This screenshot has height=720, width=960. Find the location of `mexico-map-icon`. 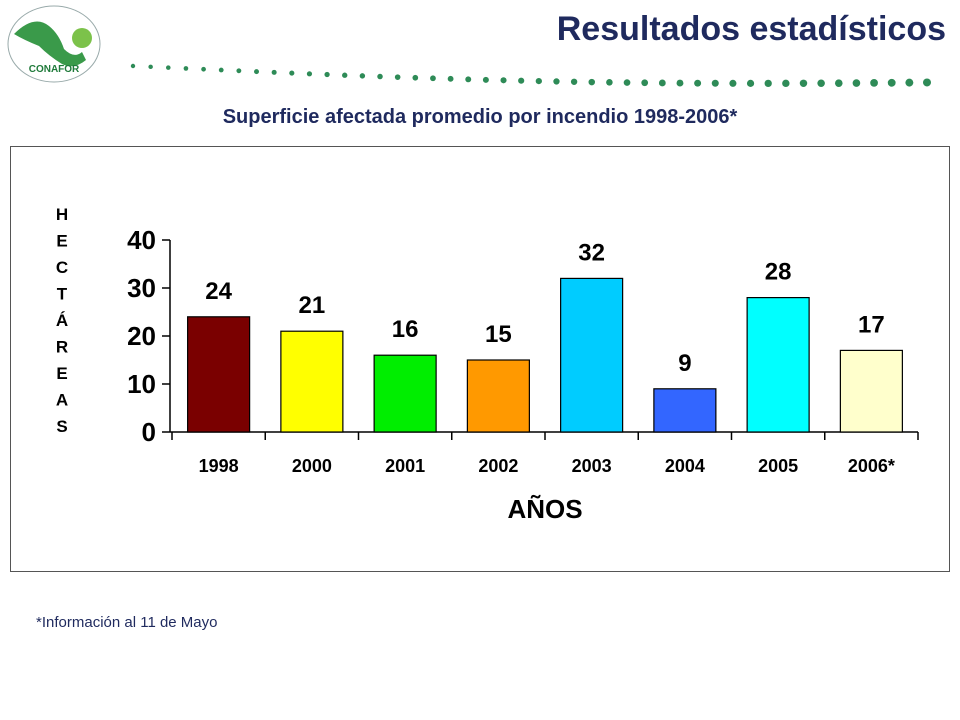

mexico-map-icon is located at coordinates (54, 44).